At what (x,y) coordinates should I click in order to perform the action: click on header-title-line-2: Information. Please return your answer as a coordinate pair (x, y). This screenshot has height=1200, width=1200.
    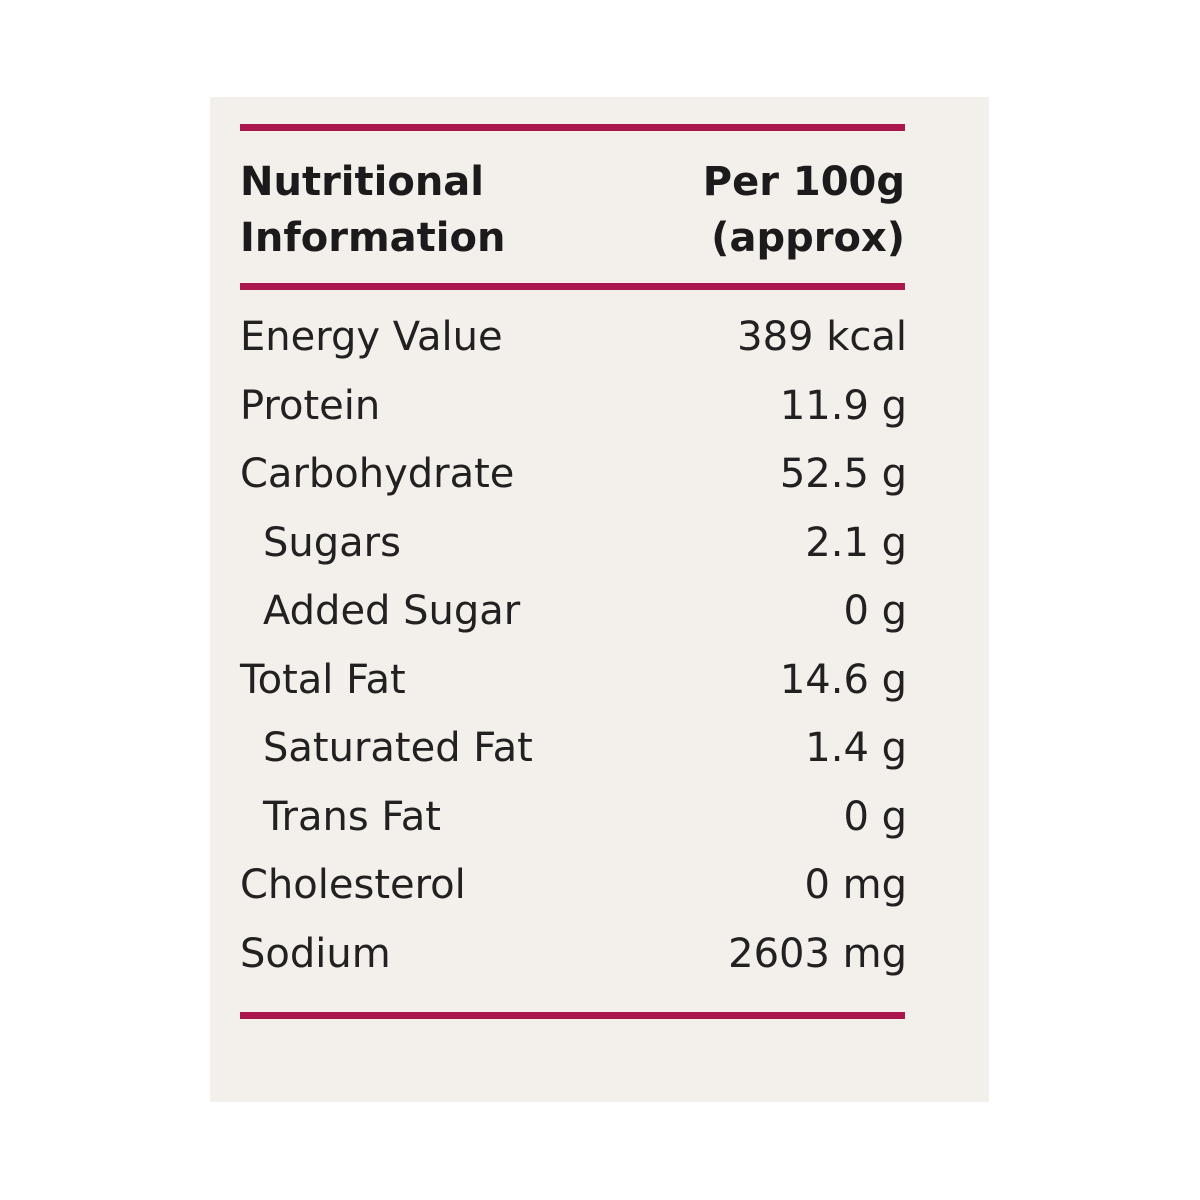
    Looking at the image, I should click on (373, 238).